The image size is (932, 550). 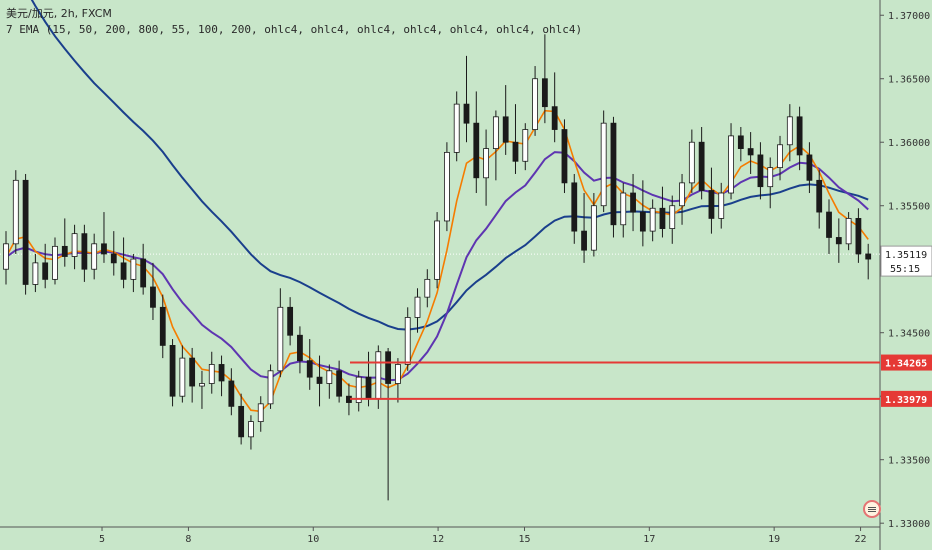 What do you see at coordinates (313, 539) in the screenshot?
I see `x-tick-label: 10` at bounding box center [313, 539].